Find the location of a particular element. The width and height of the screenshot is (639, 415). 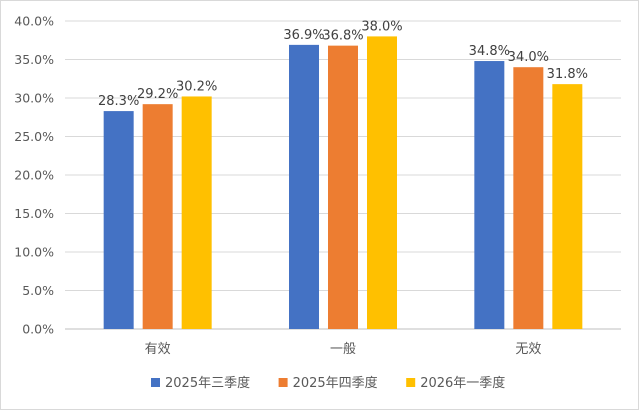

y-tick-label: 0.0% is located at coordinates (38, 329).